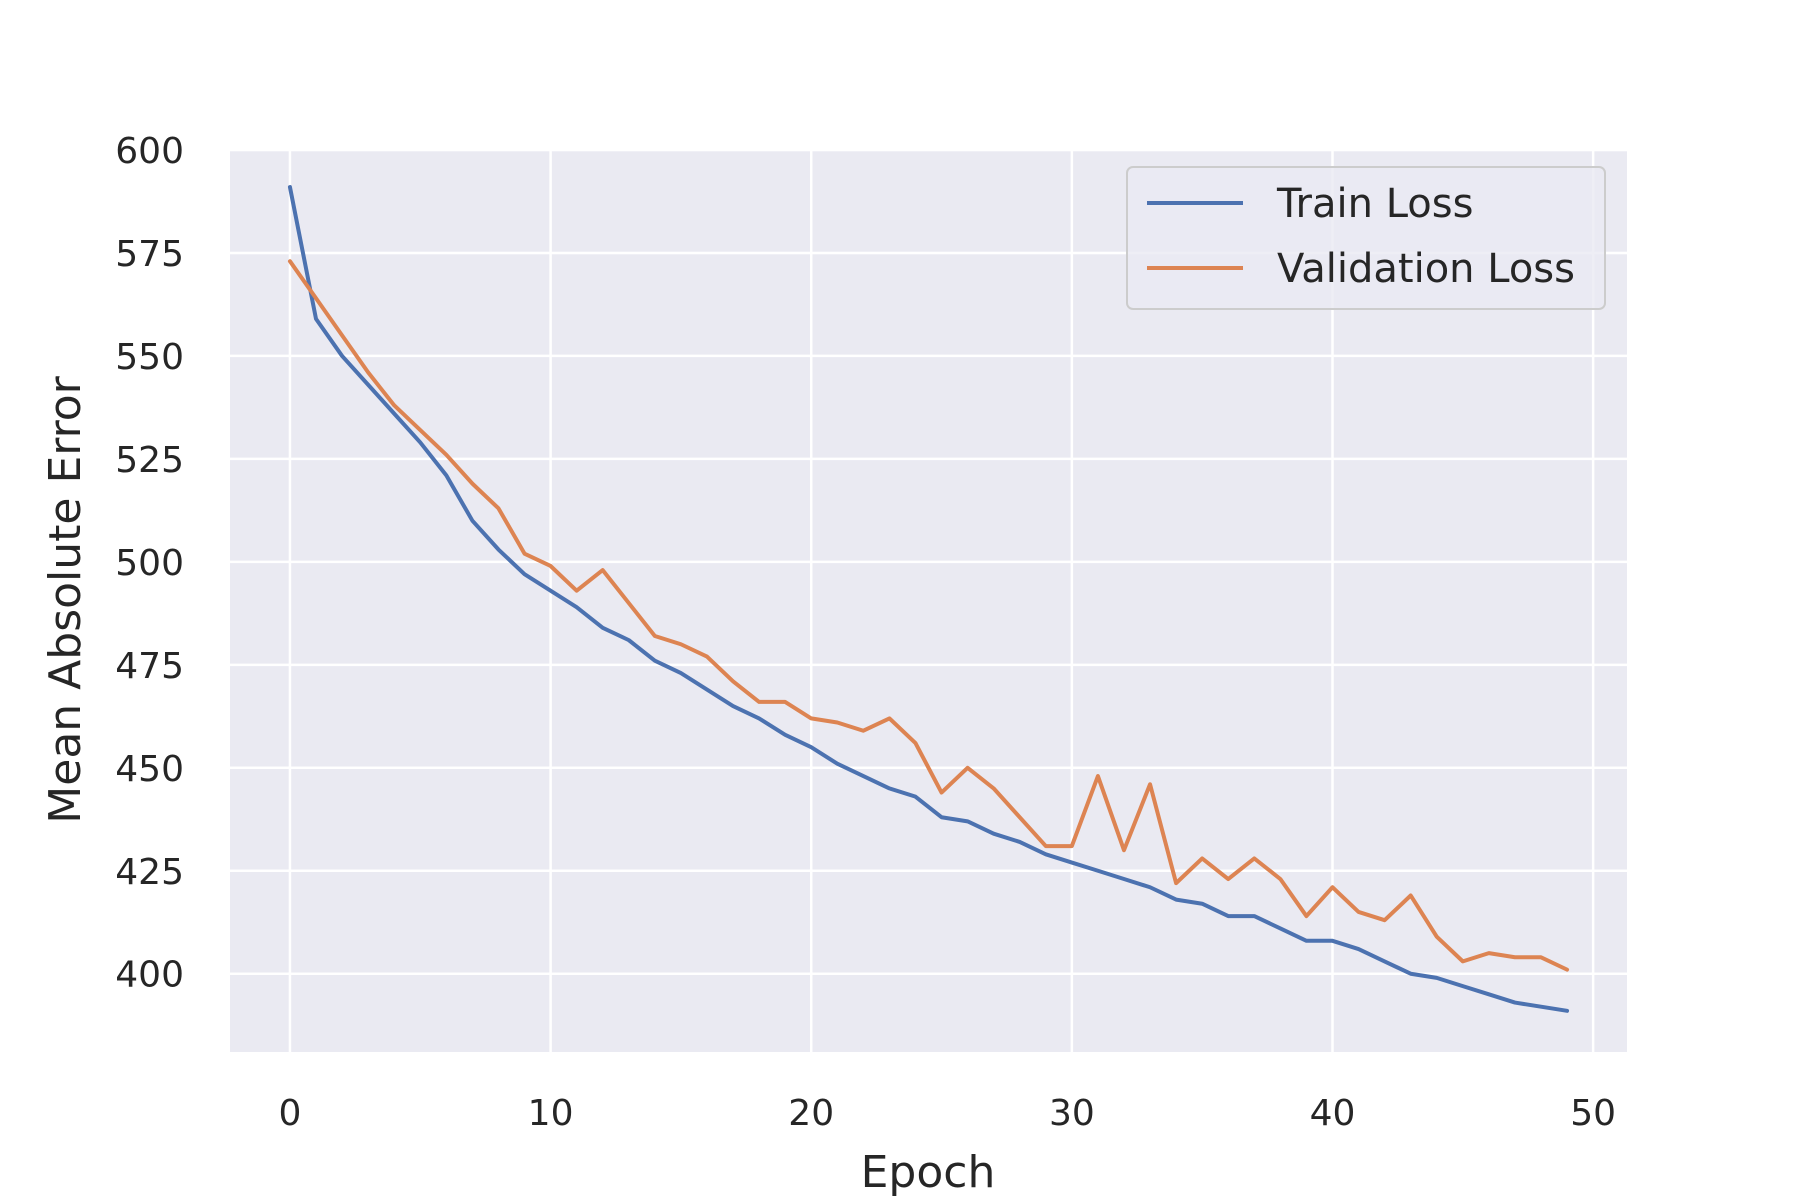 The image size is (1800, 1200). Describe the element at coordinates (149, 975) in the screenshot. I see `y-tick-label: 400` at that location.